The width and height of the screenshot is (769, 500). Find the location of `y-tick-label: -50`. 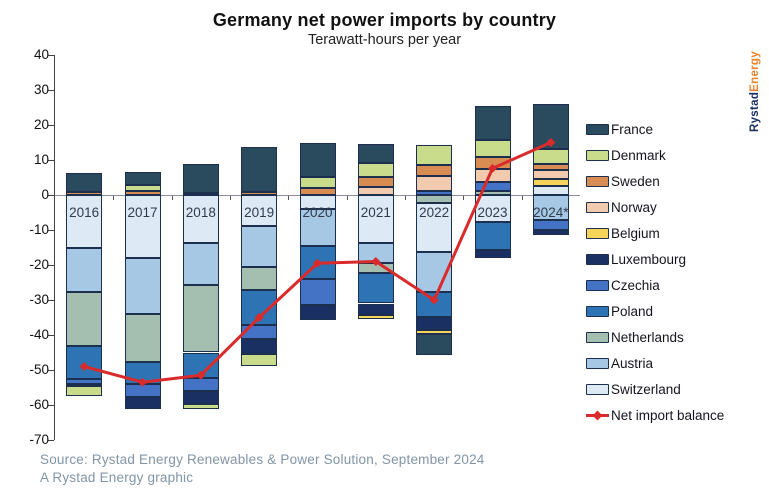

y-tick-label: -50 is located at coordinates (39, 369).